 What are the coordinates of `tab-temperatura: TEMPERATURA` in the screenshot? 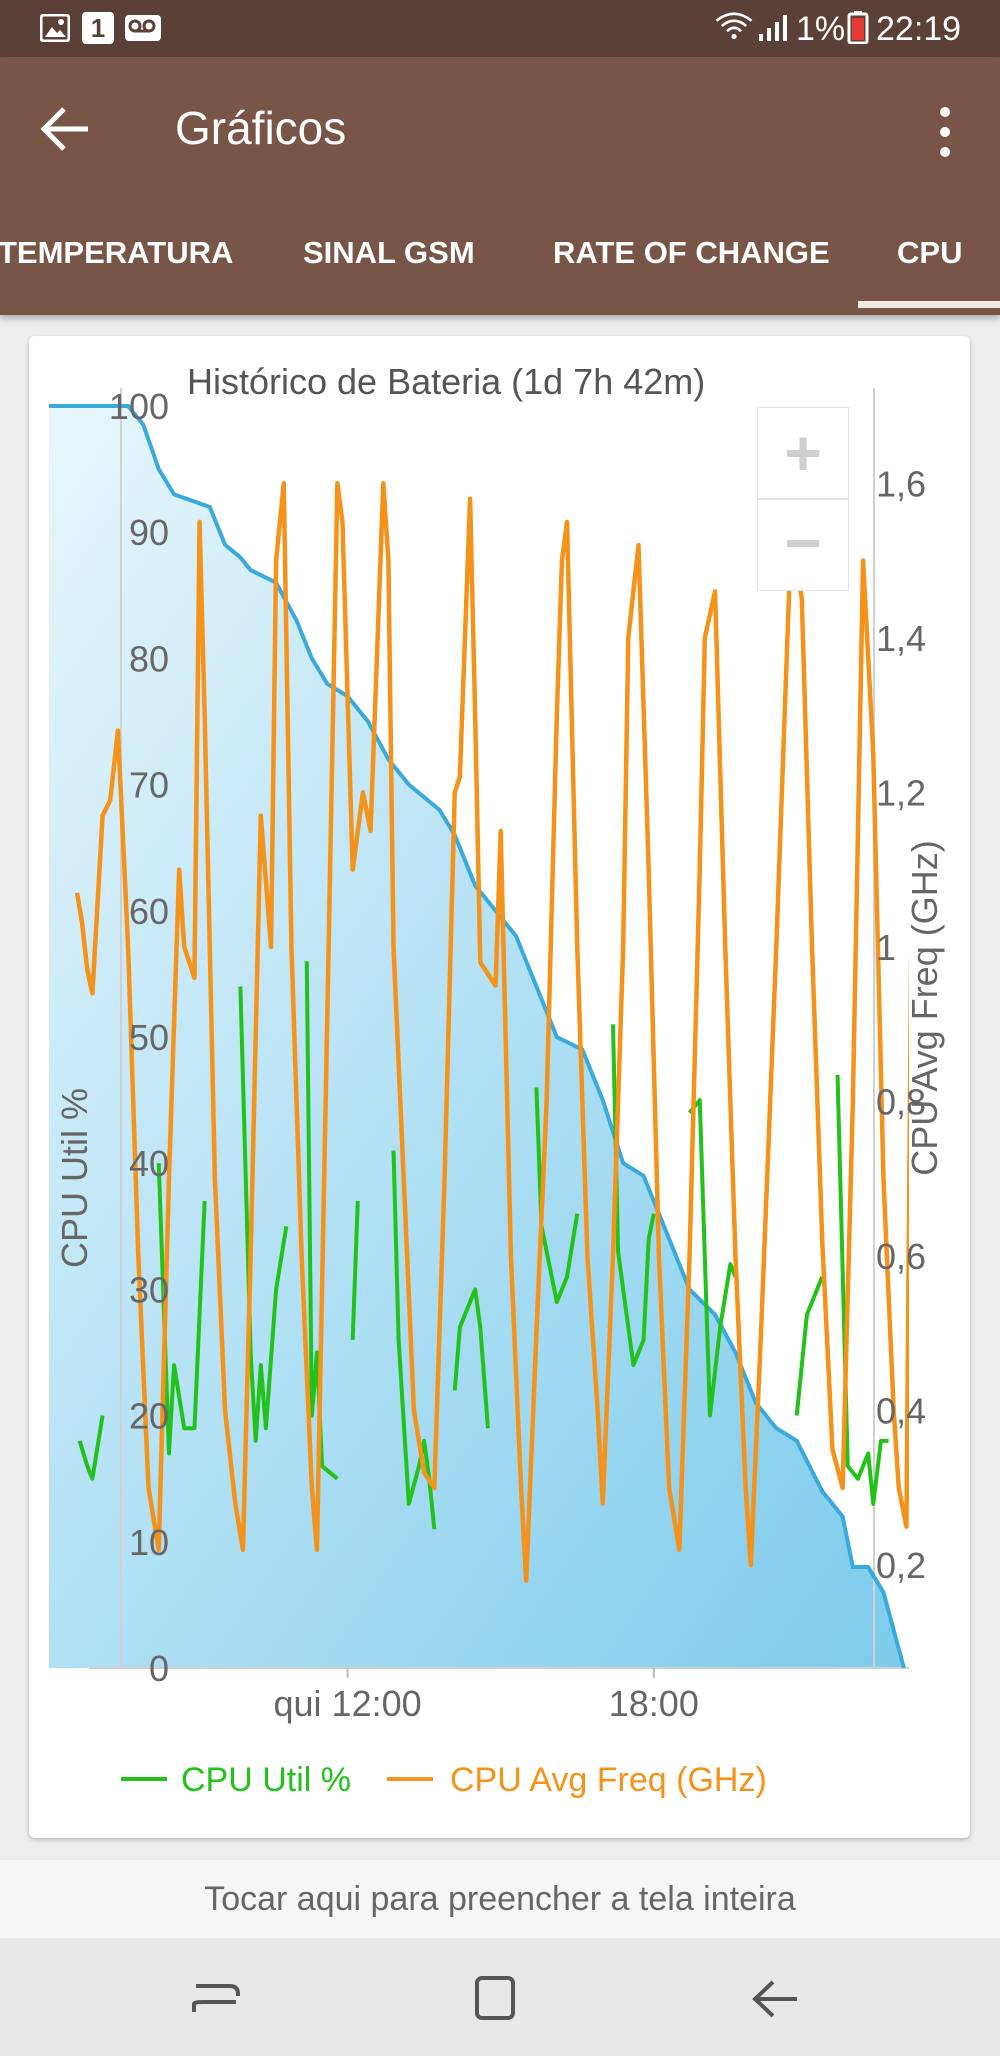 It's located at (117, 252).